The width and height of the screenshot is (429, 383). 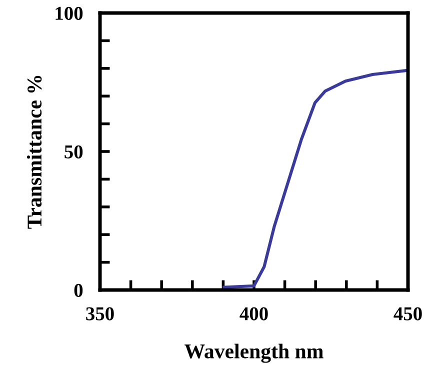 I want to click on y-tick-label: 100, so click(x=69, y=13).